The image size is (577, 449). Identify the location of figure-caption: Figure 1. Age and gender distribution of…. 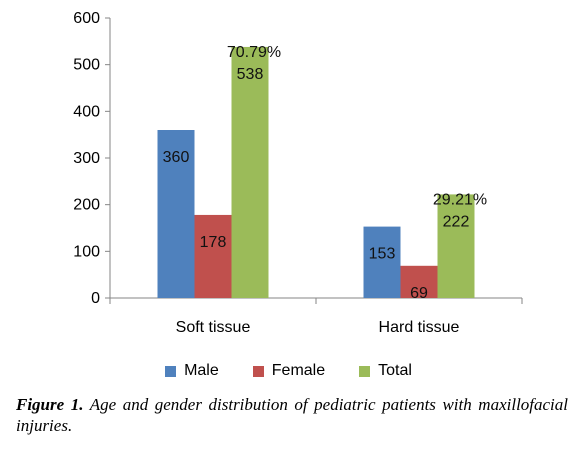
(292, 415).